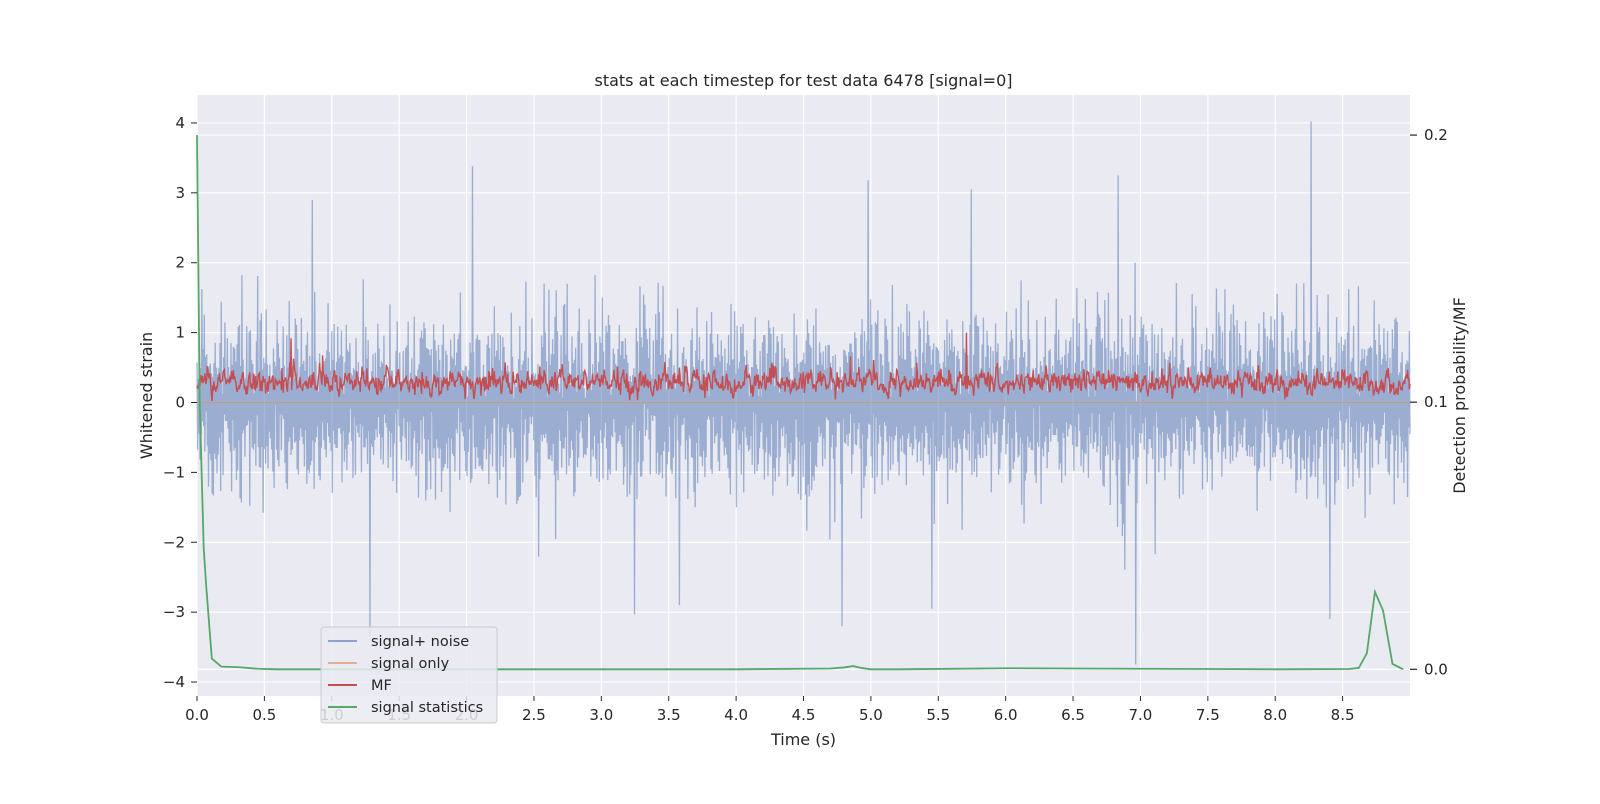 The width and height of the screenshot is (1600, 804). I want to click on y-tick-label: −2, so click(174, 542).